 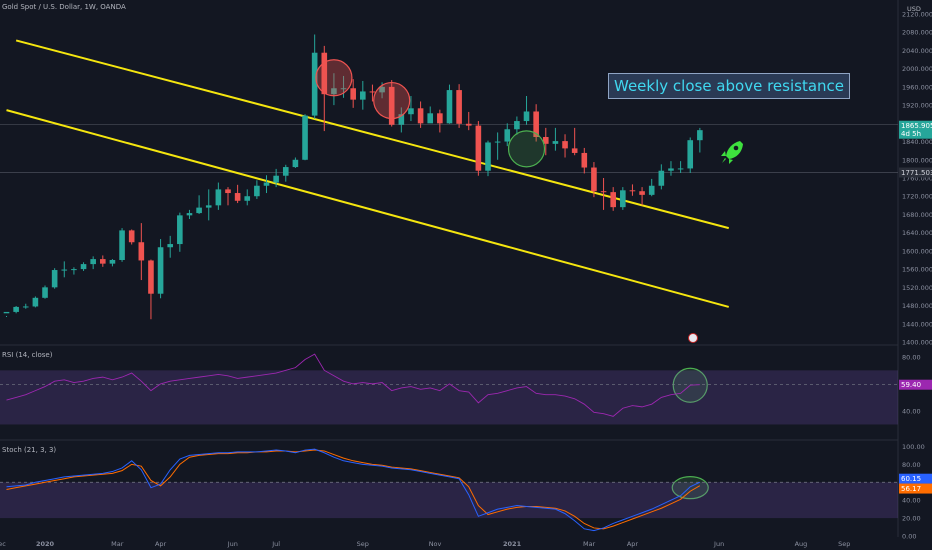 I want to click on rsi-line, so click(x=353, y=385).